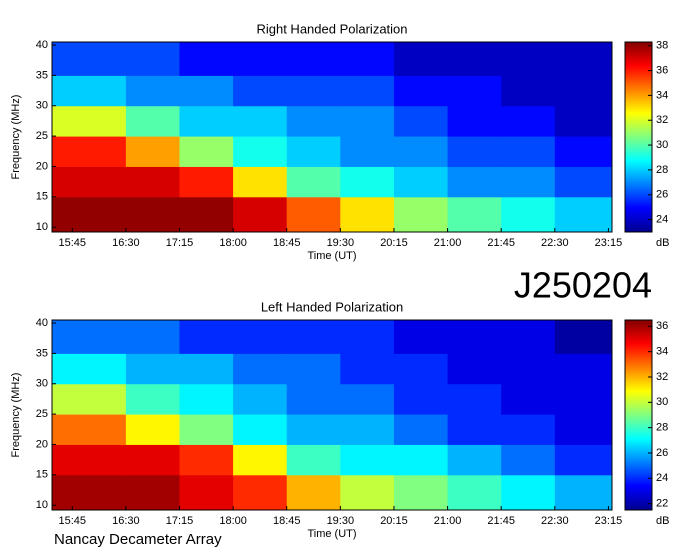 The width and height of the screenshot is (680, 557). What do you see at coordinates (583, 285) in the screenshot?
I see `observation-id: J250204` at bounding box center [583, 285].